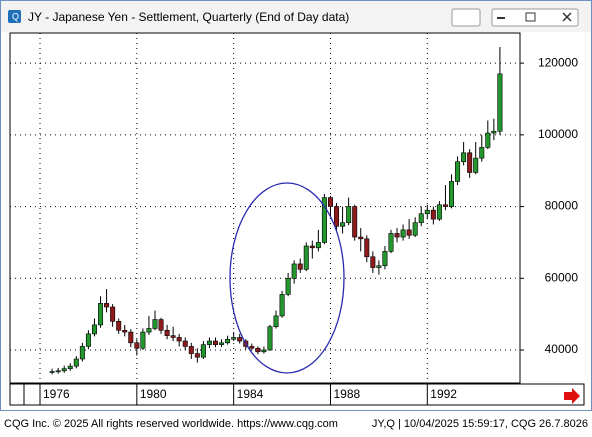 The image size is (592, 437). Describe the element at coordinates (572, 396) in the screenshot. I see `scroll-arrow` at that location.